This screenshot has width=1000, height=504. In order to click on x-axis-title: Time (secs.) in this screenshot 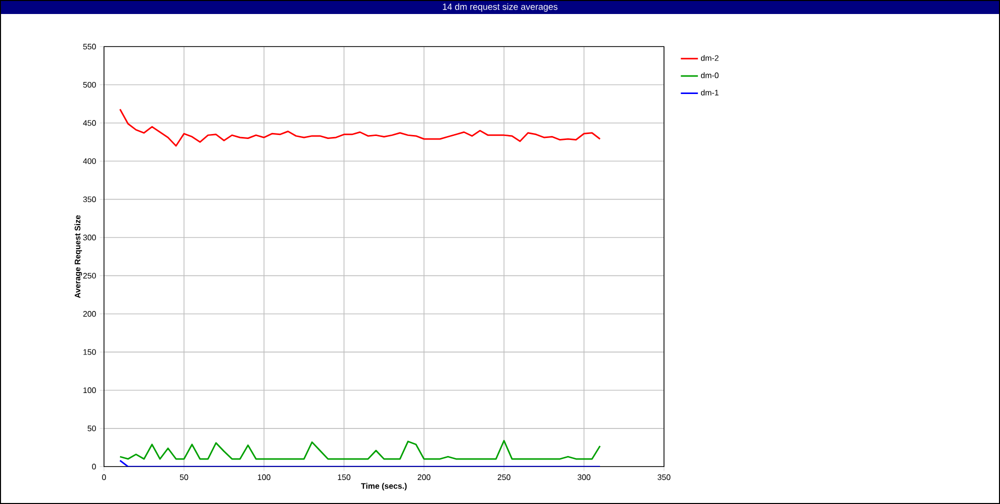, I will do `click(384, 486)`.